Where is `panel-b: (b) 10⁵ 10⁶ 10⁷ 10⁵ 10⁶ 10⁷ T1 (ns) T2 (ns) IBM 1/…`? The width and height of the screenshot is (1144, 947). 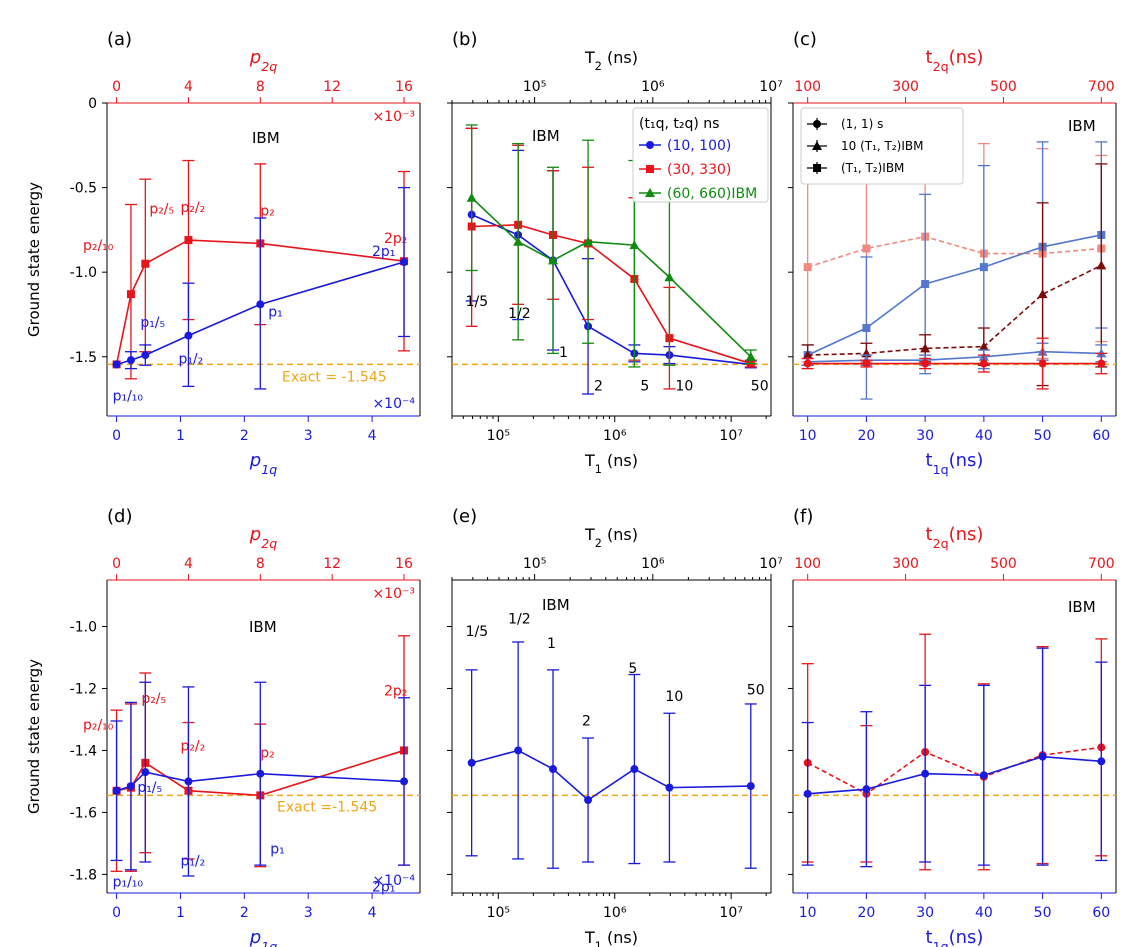
panel-b: (b) 10⁵ 10⁶ 10⁷ 10⁵ 10⁶ 10⁷ T1 (ns) T2 (ns) IBM 1/… is located at coordinates (615, 252).